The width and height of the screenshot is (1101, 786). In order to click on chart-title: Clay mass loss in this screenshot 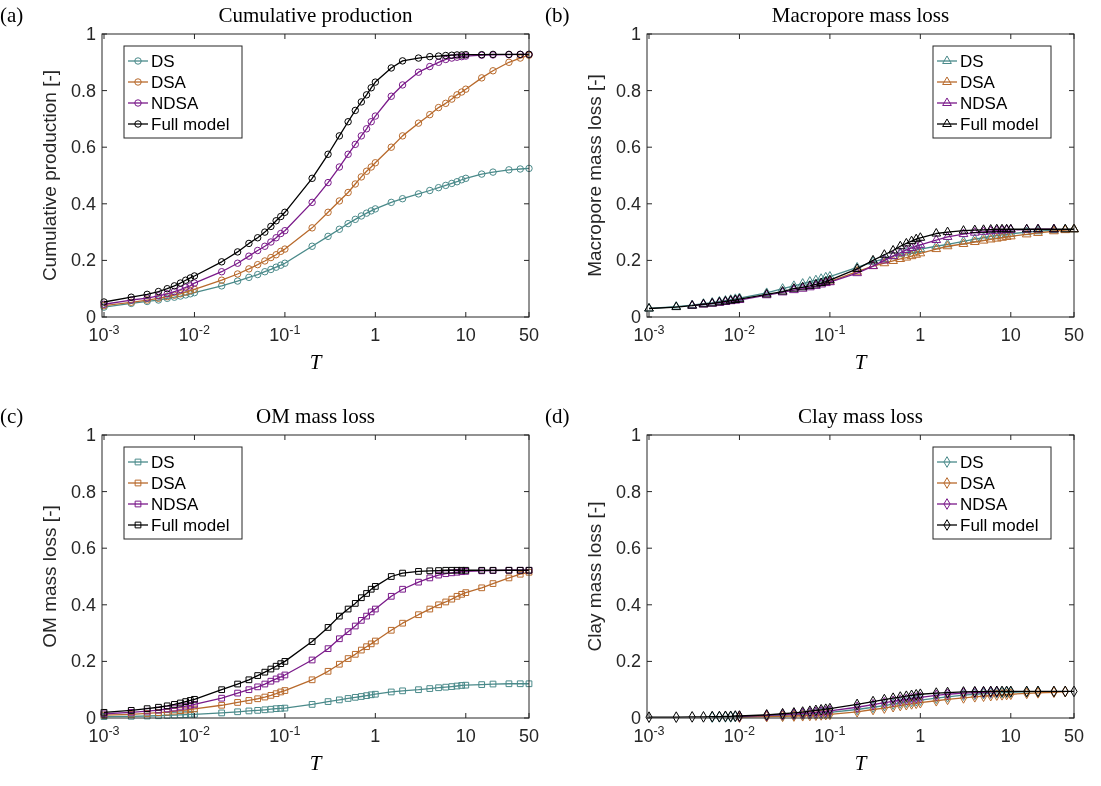, I will do `click(860, 416)`.